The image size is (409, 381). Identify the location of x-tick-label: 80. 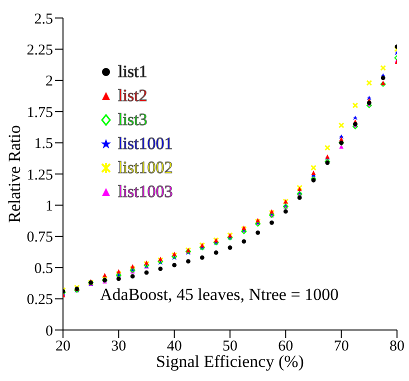
(397, 346).